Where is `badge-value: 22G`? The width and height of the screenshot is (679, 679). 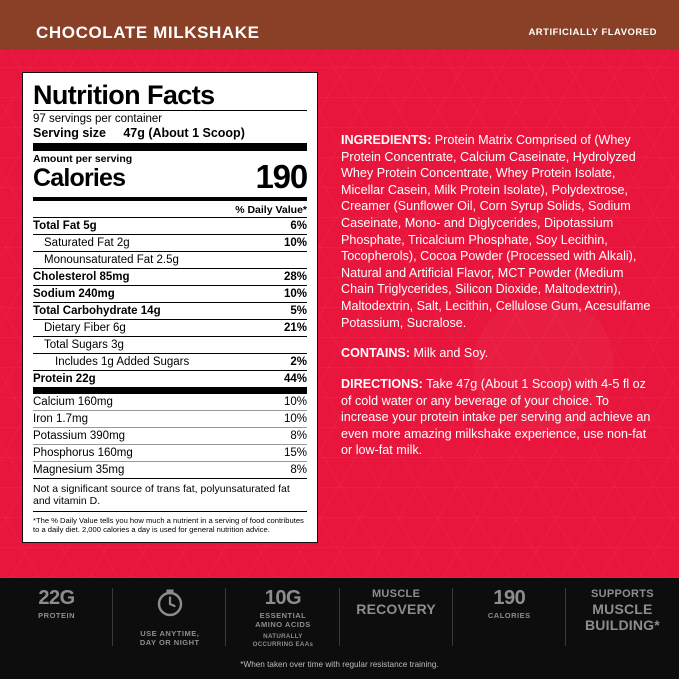
badge-value: 22G is located at coordinates (56, 598).